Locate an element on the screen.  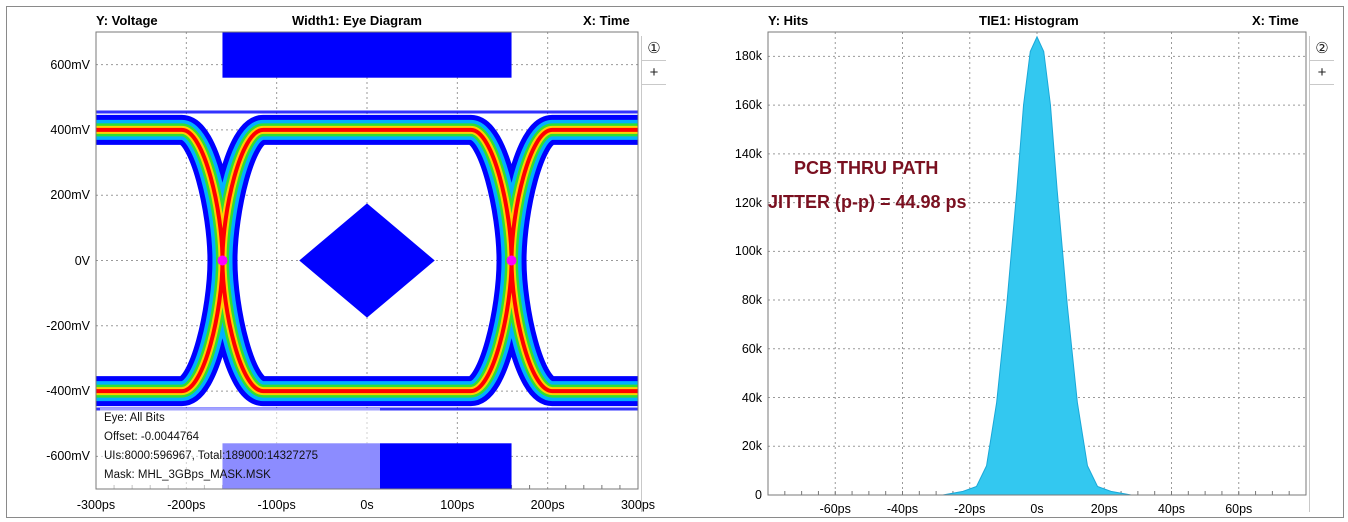
hist-y-tick-label: 100k is located at coordinates (748, 251).